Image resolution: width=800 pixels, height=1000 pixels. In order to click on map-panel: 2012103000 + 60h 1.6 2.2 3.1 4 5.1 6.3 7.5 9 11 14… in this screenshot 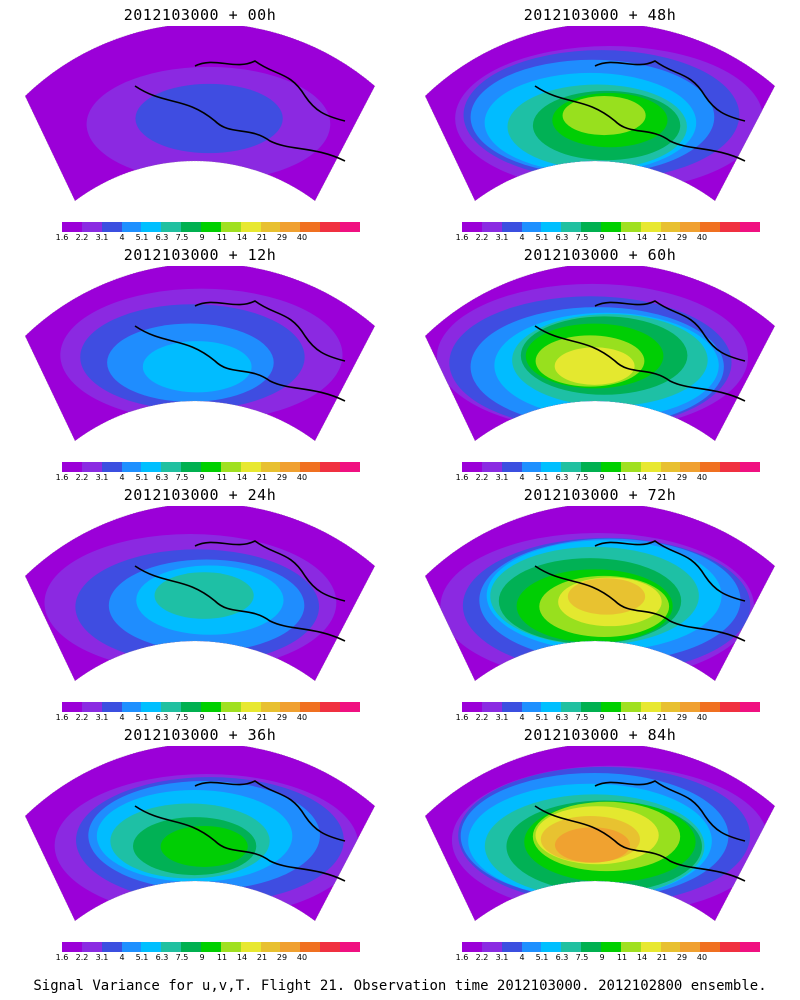, I will do `click(600, 362)`.